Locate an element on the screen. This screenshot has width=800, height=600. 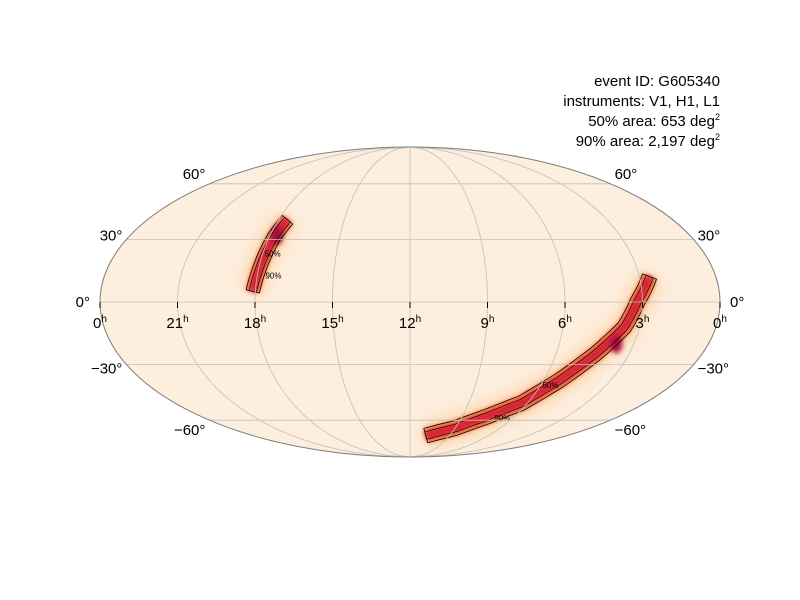
dec-tick-label-right: 60° is located at coordinates (626, 174).